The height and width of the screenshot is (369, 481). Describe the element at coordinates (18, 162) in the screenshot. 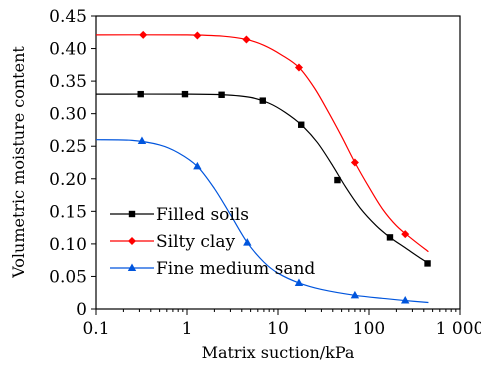

I see `y-axis-title: Volumetric moisture content` at that location.